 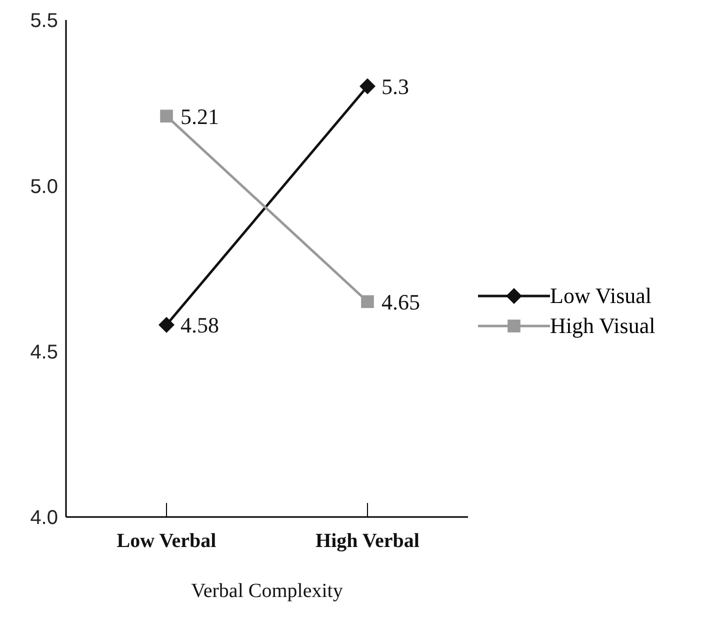 I want to click on x-tick-label: Low Verbal, so click(x=166, y=541).